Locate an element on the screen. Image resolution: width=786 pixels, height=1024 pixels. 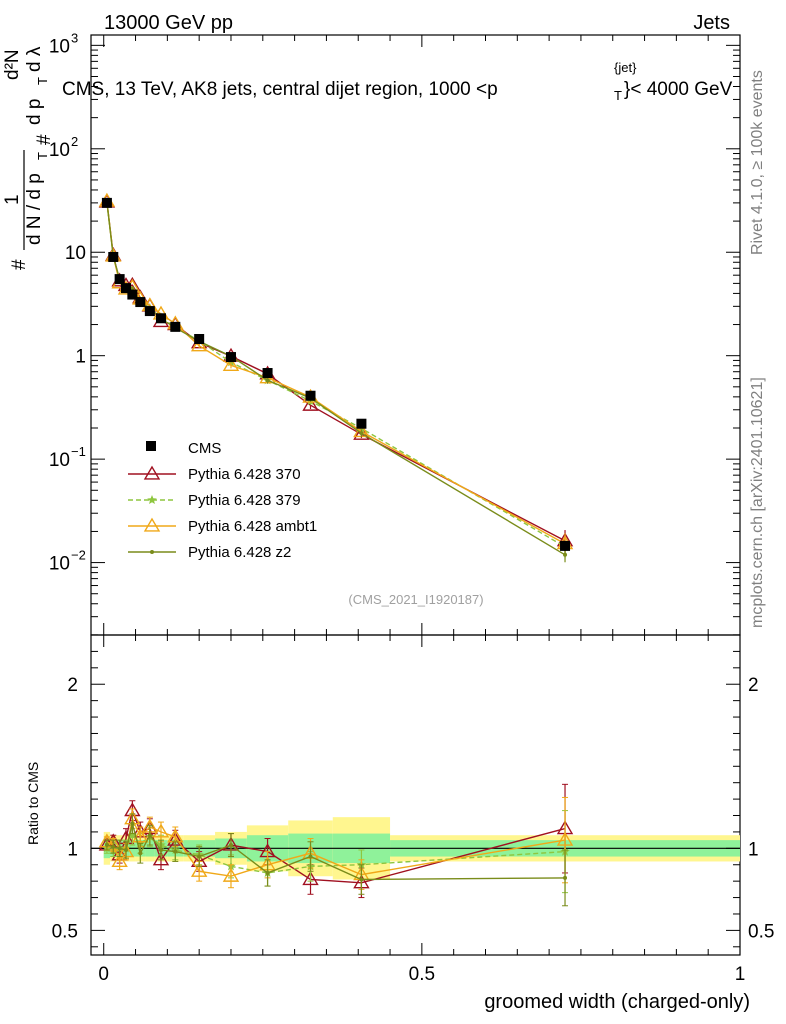
ylabel-hash-1: # is located at coordinates (19, 264).